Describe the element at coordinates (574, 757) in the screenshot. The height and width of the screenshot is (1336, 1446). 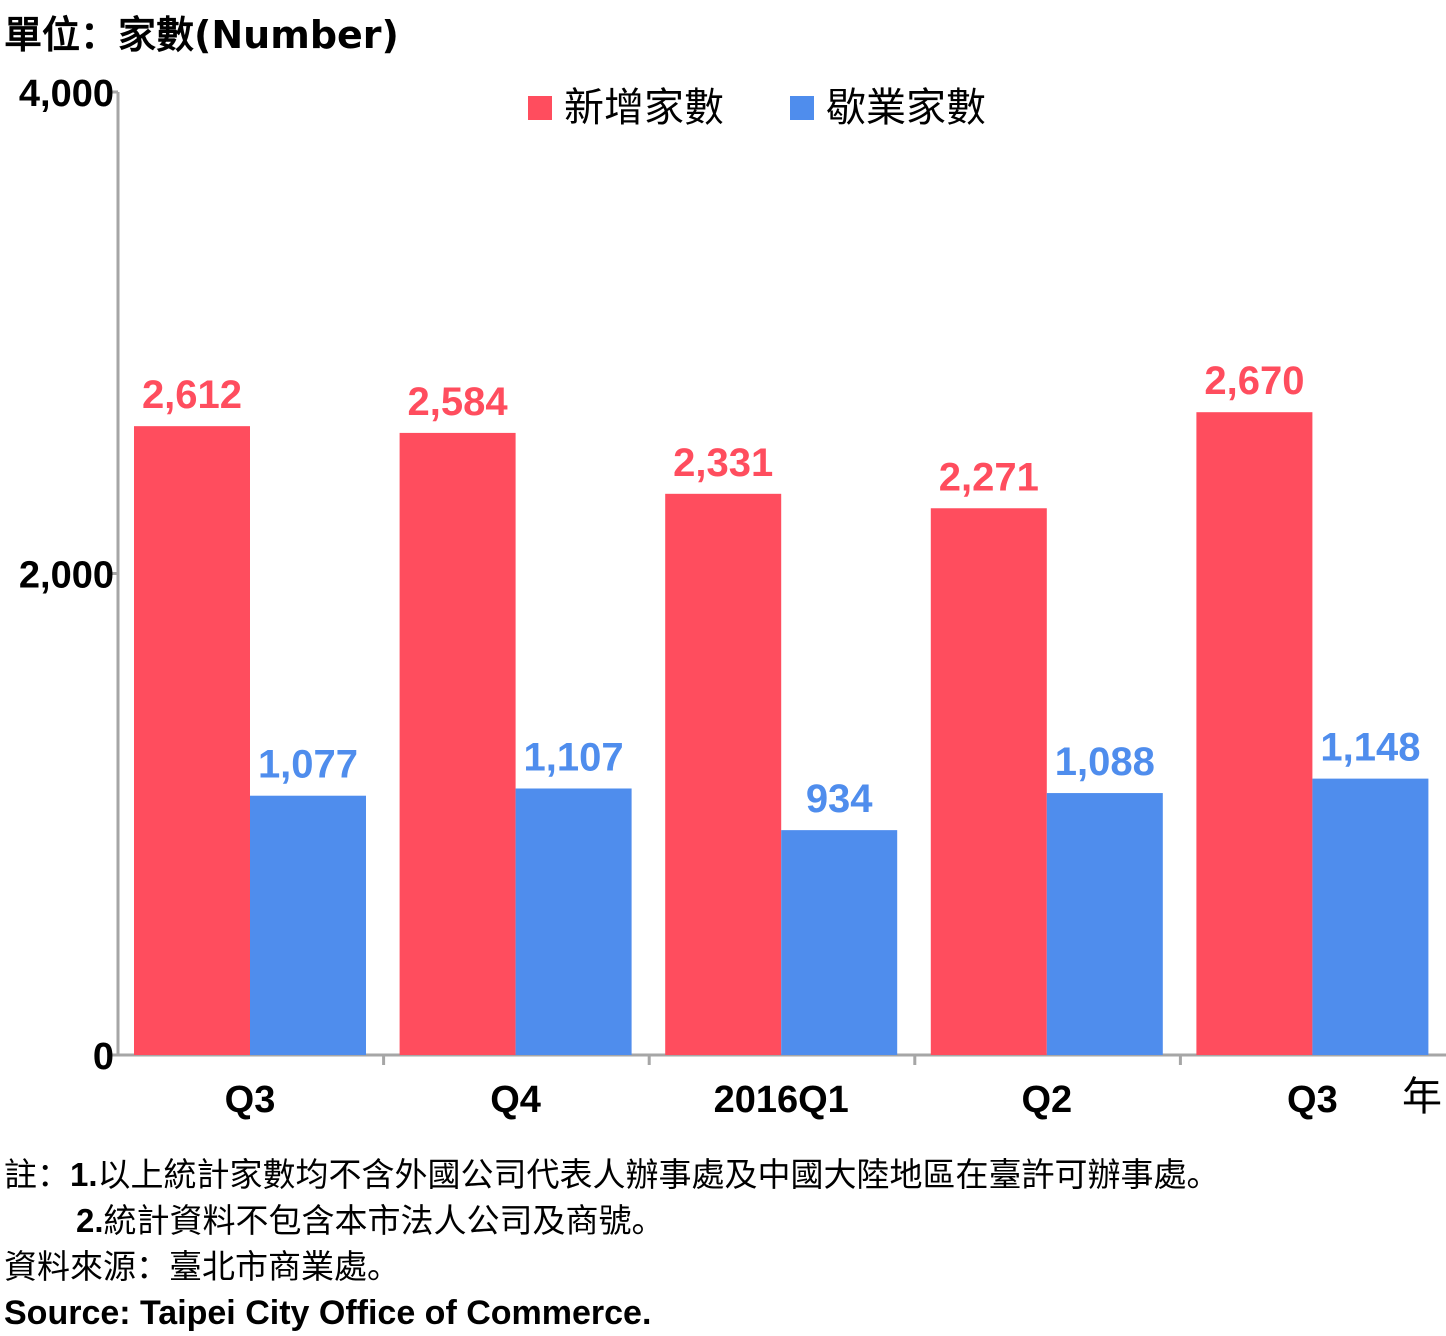
I see `bar-value-label: 1,107` at that location.